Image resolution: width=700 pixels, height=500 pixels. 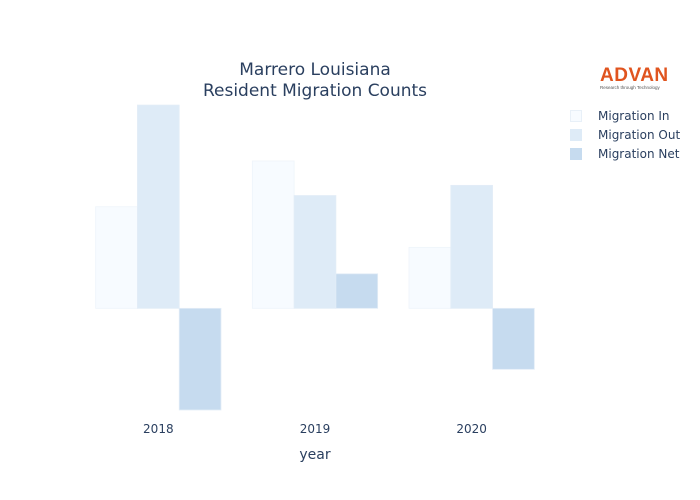 I want to click on bar-migration-net-2020, so click(x=513, y=338).